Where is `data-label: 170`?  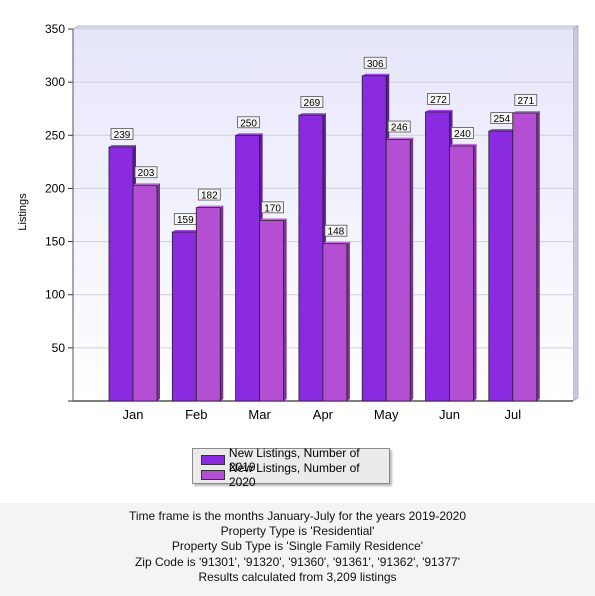
data-label: 170 is located at coordinates (272, 208).